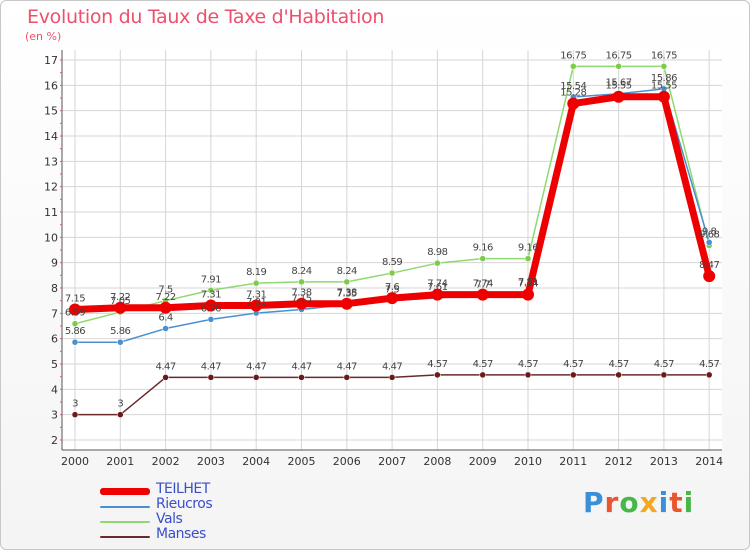 The image size is (750, 550). I want to click on y-tick-label: 9, so click(54, 263).